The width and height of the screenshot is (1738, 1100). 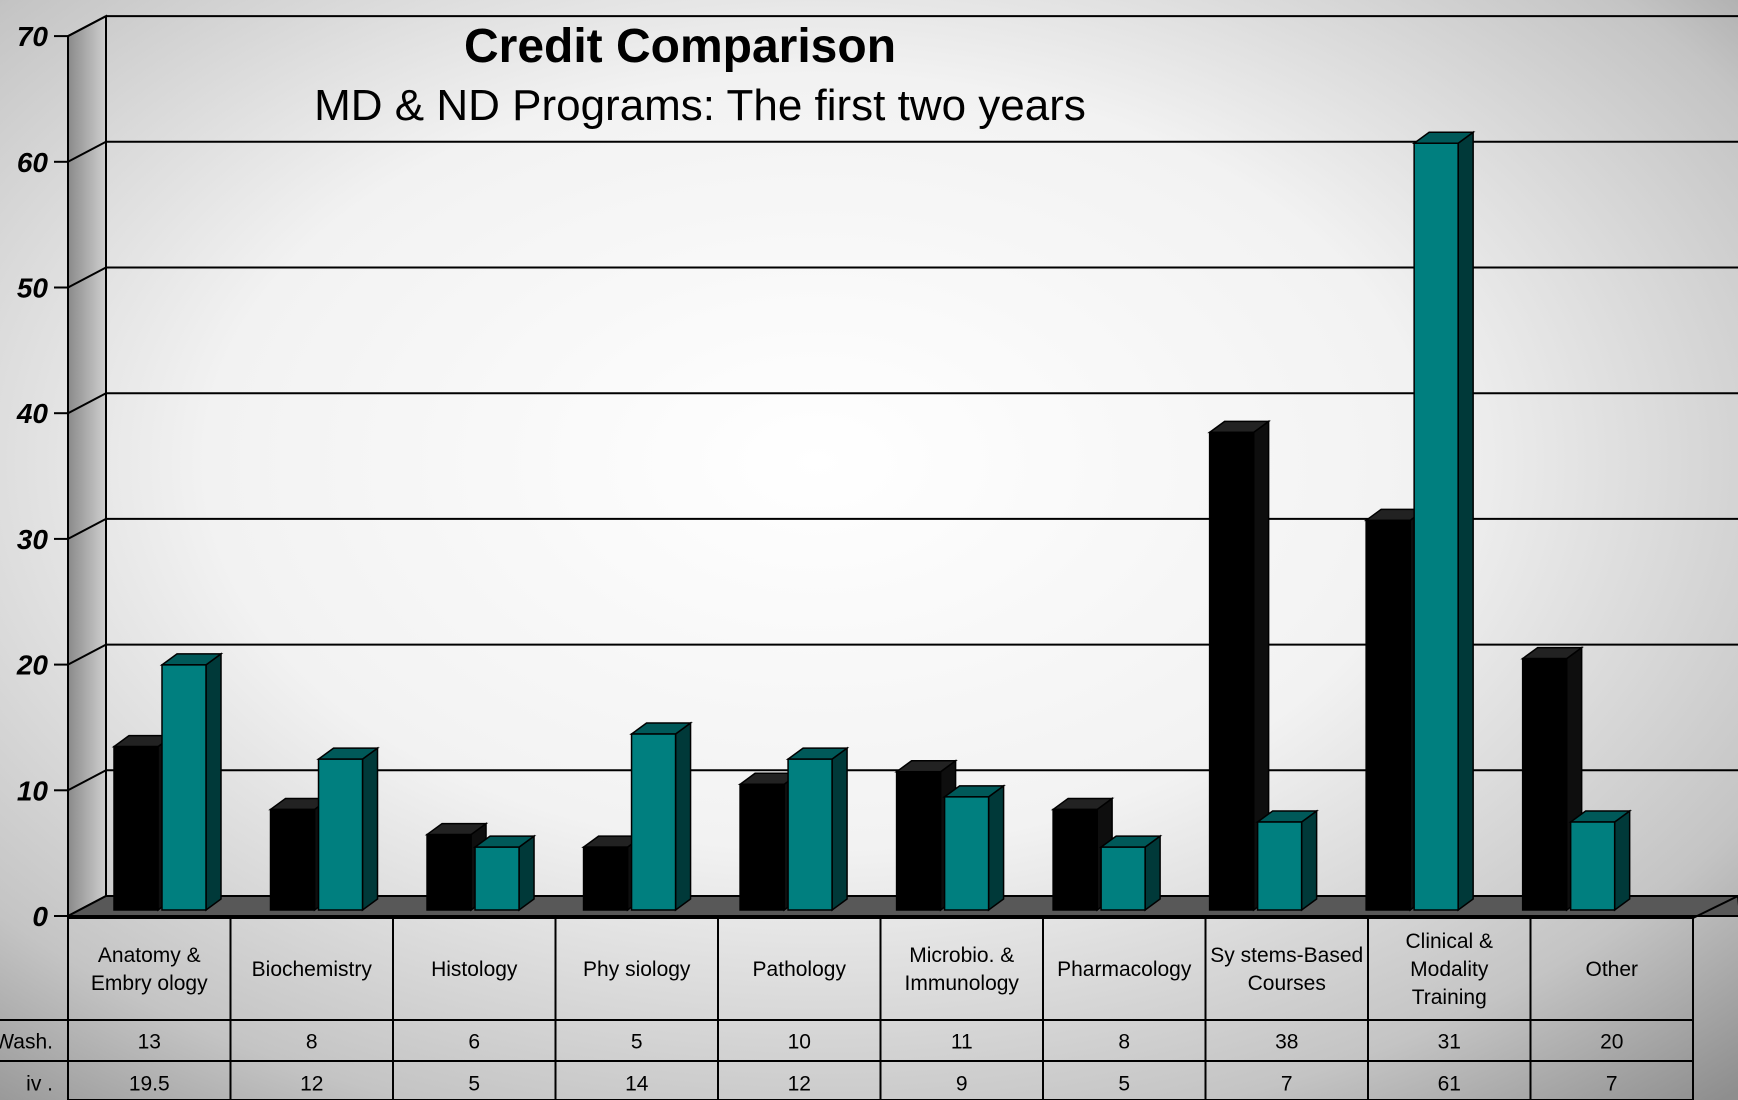 I want to click on data-label: 20, so click(x=1611, y=1042).